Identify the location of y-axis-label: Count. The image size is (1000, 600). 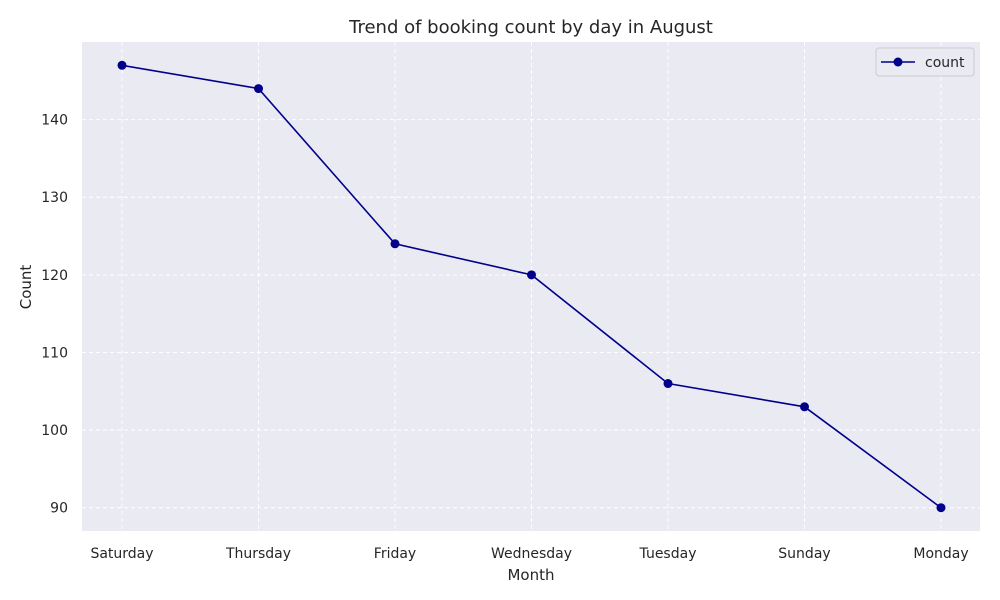
(26, 287).